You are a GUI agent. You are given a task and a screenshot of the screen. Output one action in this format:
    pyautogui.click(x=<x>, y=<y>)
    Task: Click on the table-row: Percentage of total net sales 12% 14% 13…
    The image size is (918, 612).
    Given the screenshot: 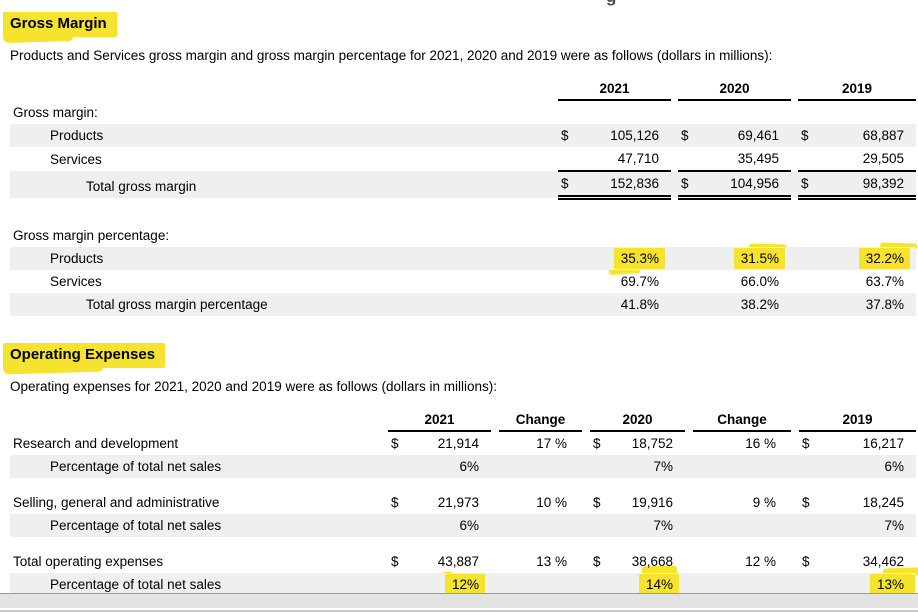 What is the action you would take?
    pyautogui.click(x=463, y=584)
    